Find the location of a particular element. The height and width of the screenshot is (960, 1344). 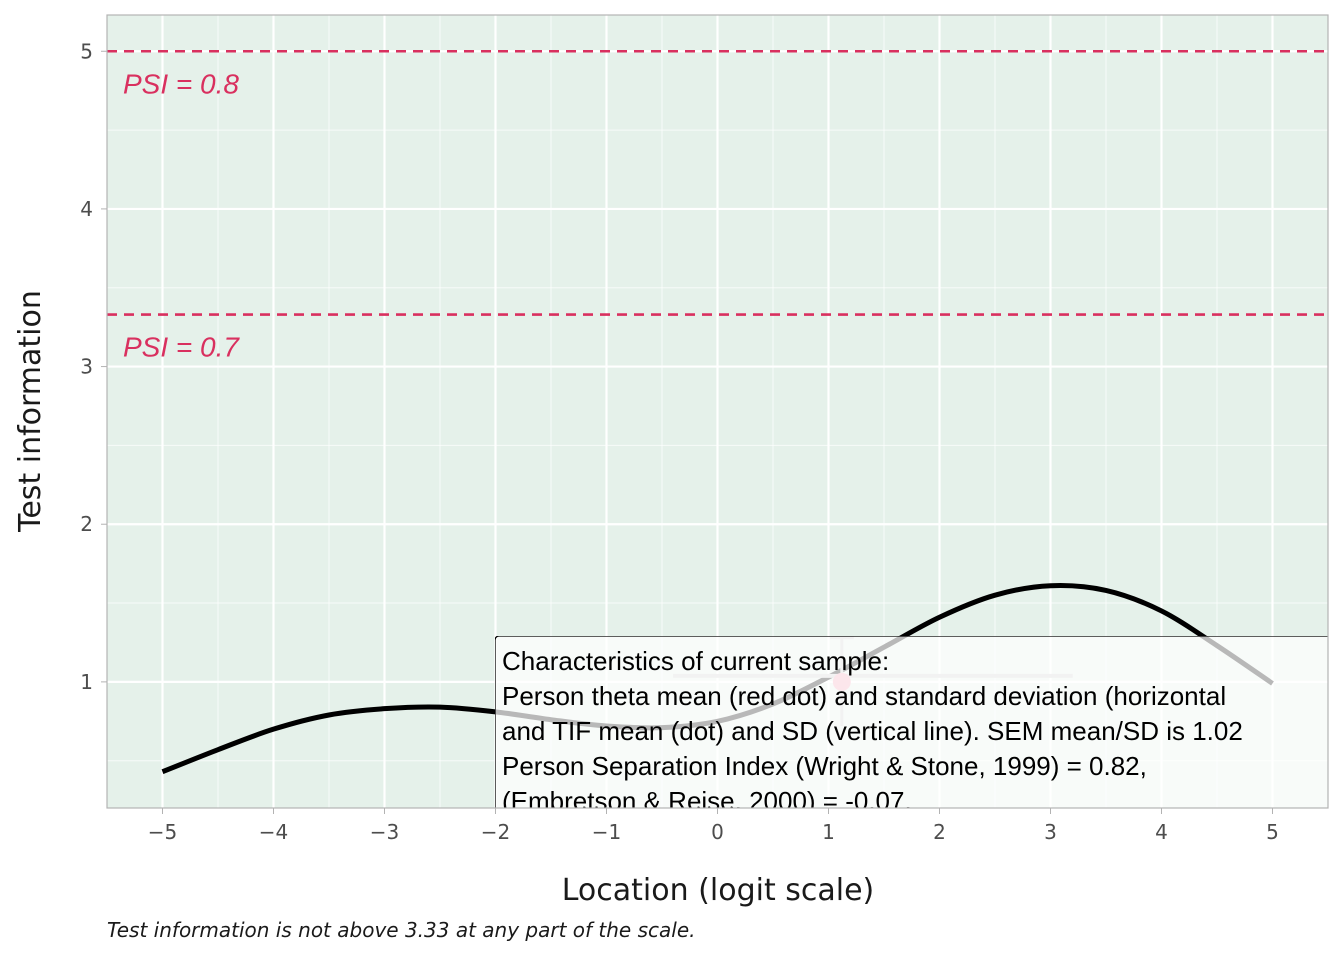

y-axis-title: Test information is located at coordinates (30, 411).